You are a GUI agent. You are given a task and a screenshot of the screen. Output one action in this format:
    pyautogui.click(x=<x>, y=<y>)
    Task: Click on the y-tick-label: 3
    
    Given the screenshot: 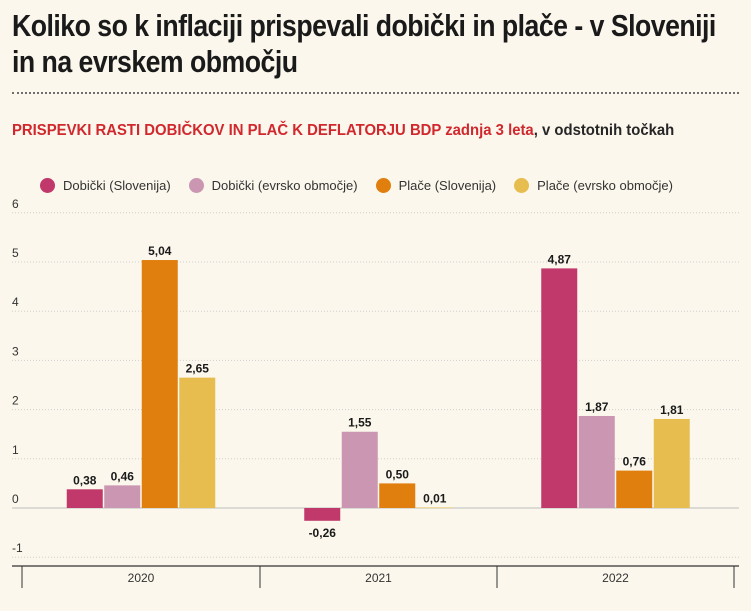 What is the action you would take?
    pyautogui.click(x=15, y=351)
    